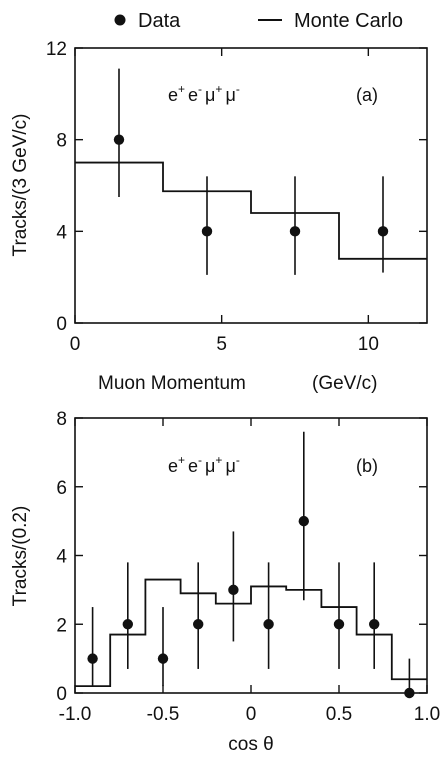  I want to click on legend-mc-label: Monte Carlo, so click(348, 21).